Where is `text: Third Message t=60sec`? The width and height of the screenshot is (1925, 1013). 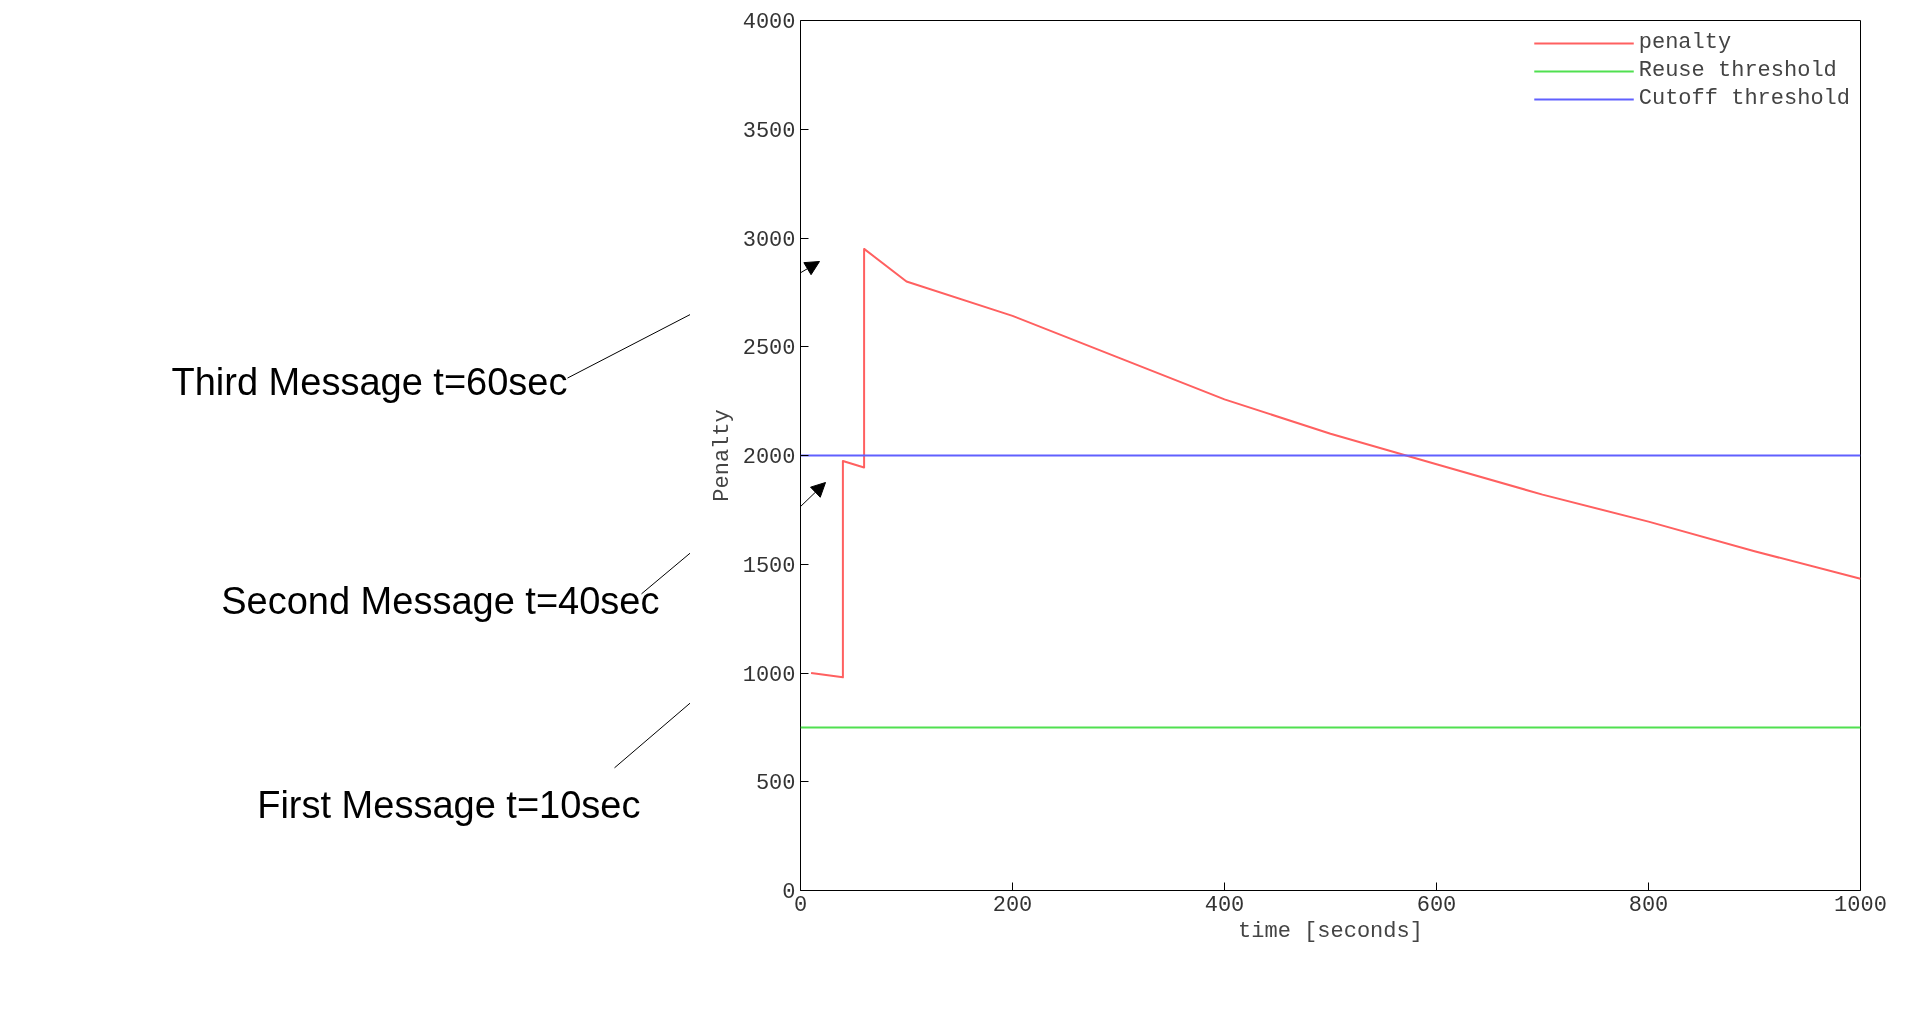 text: Third Message t=60sec is located at coordinates (369, 381).